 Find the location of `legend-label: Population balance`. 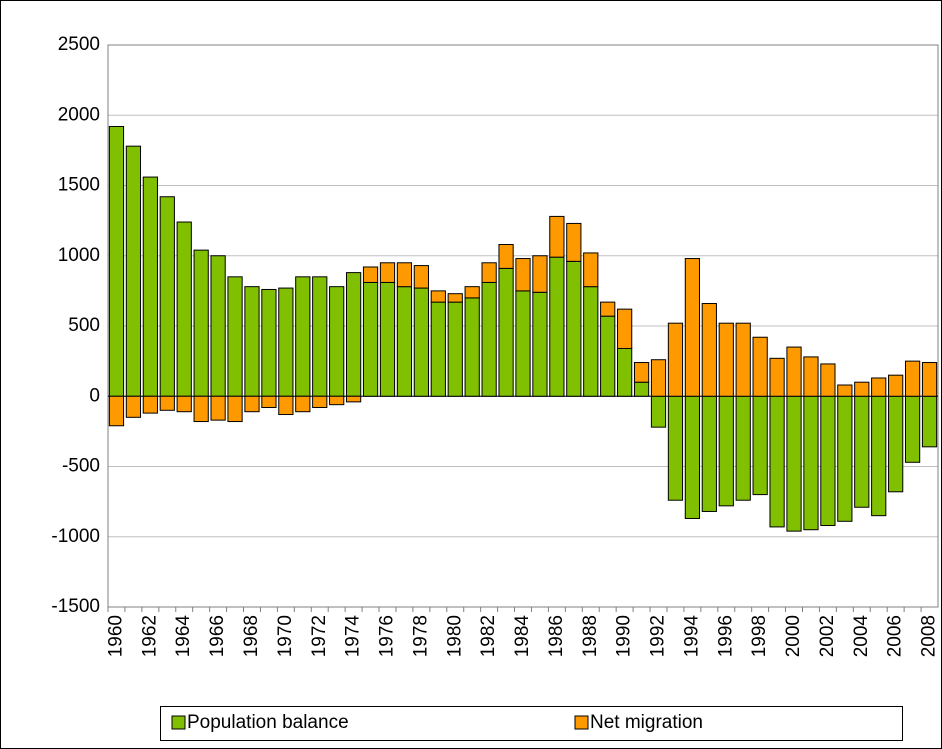

legend-label: Population balance is located at coordinates (268, 722).